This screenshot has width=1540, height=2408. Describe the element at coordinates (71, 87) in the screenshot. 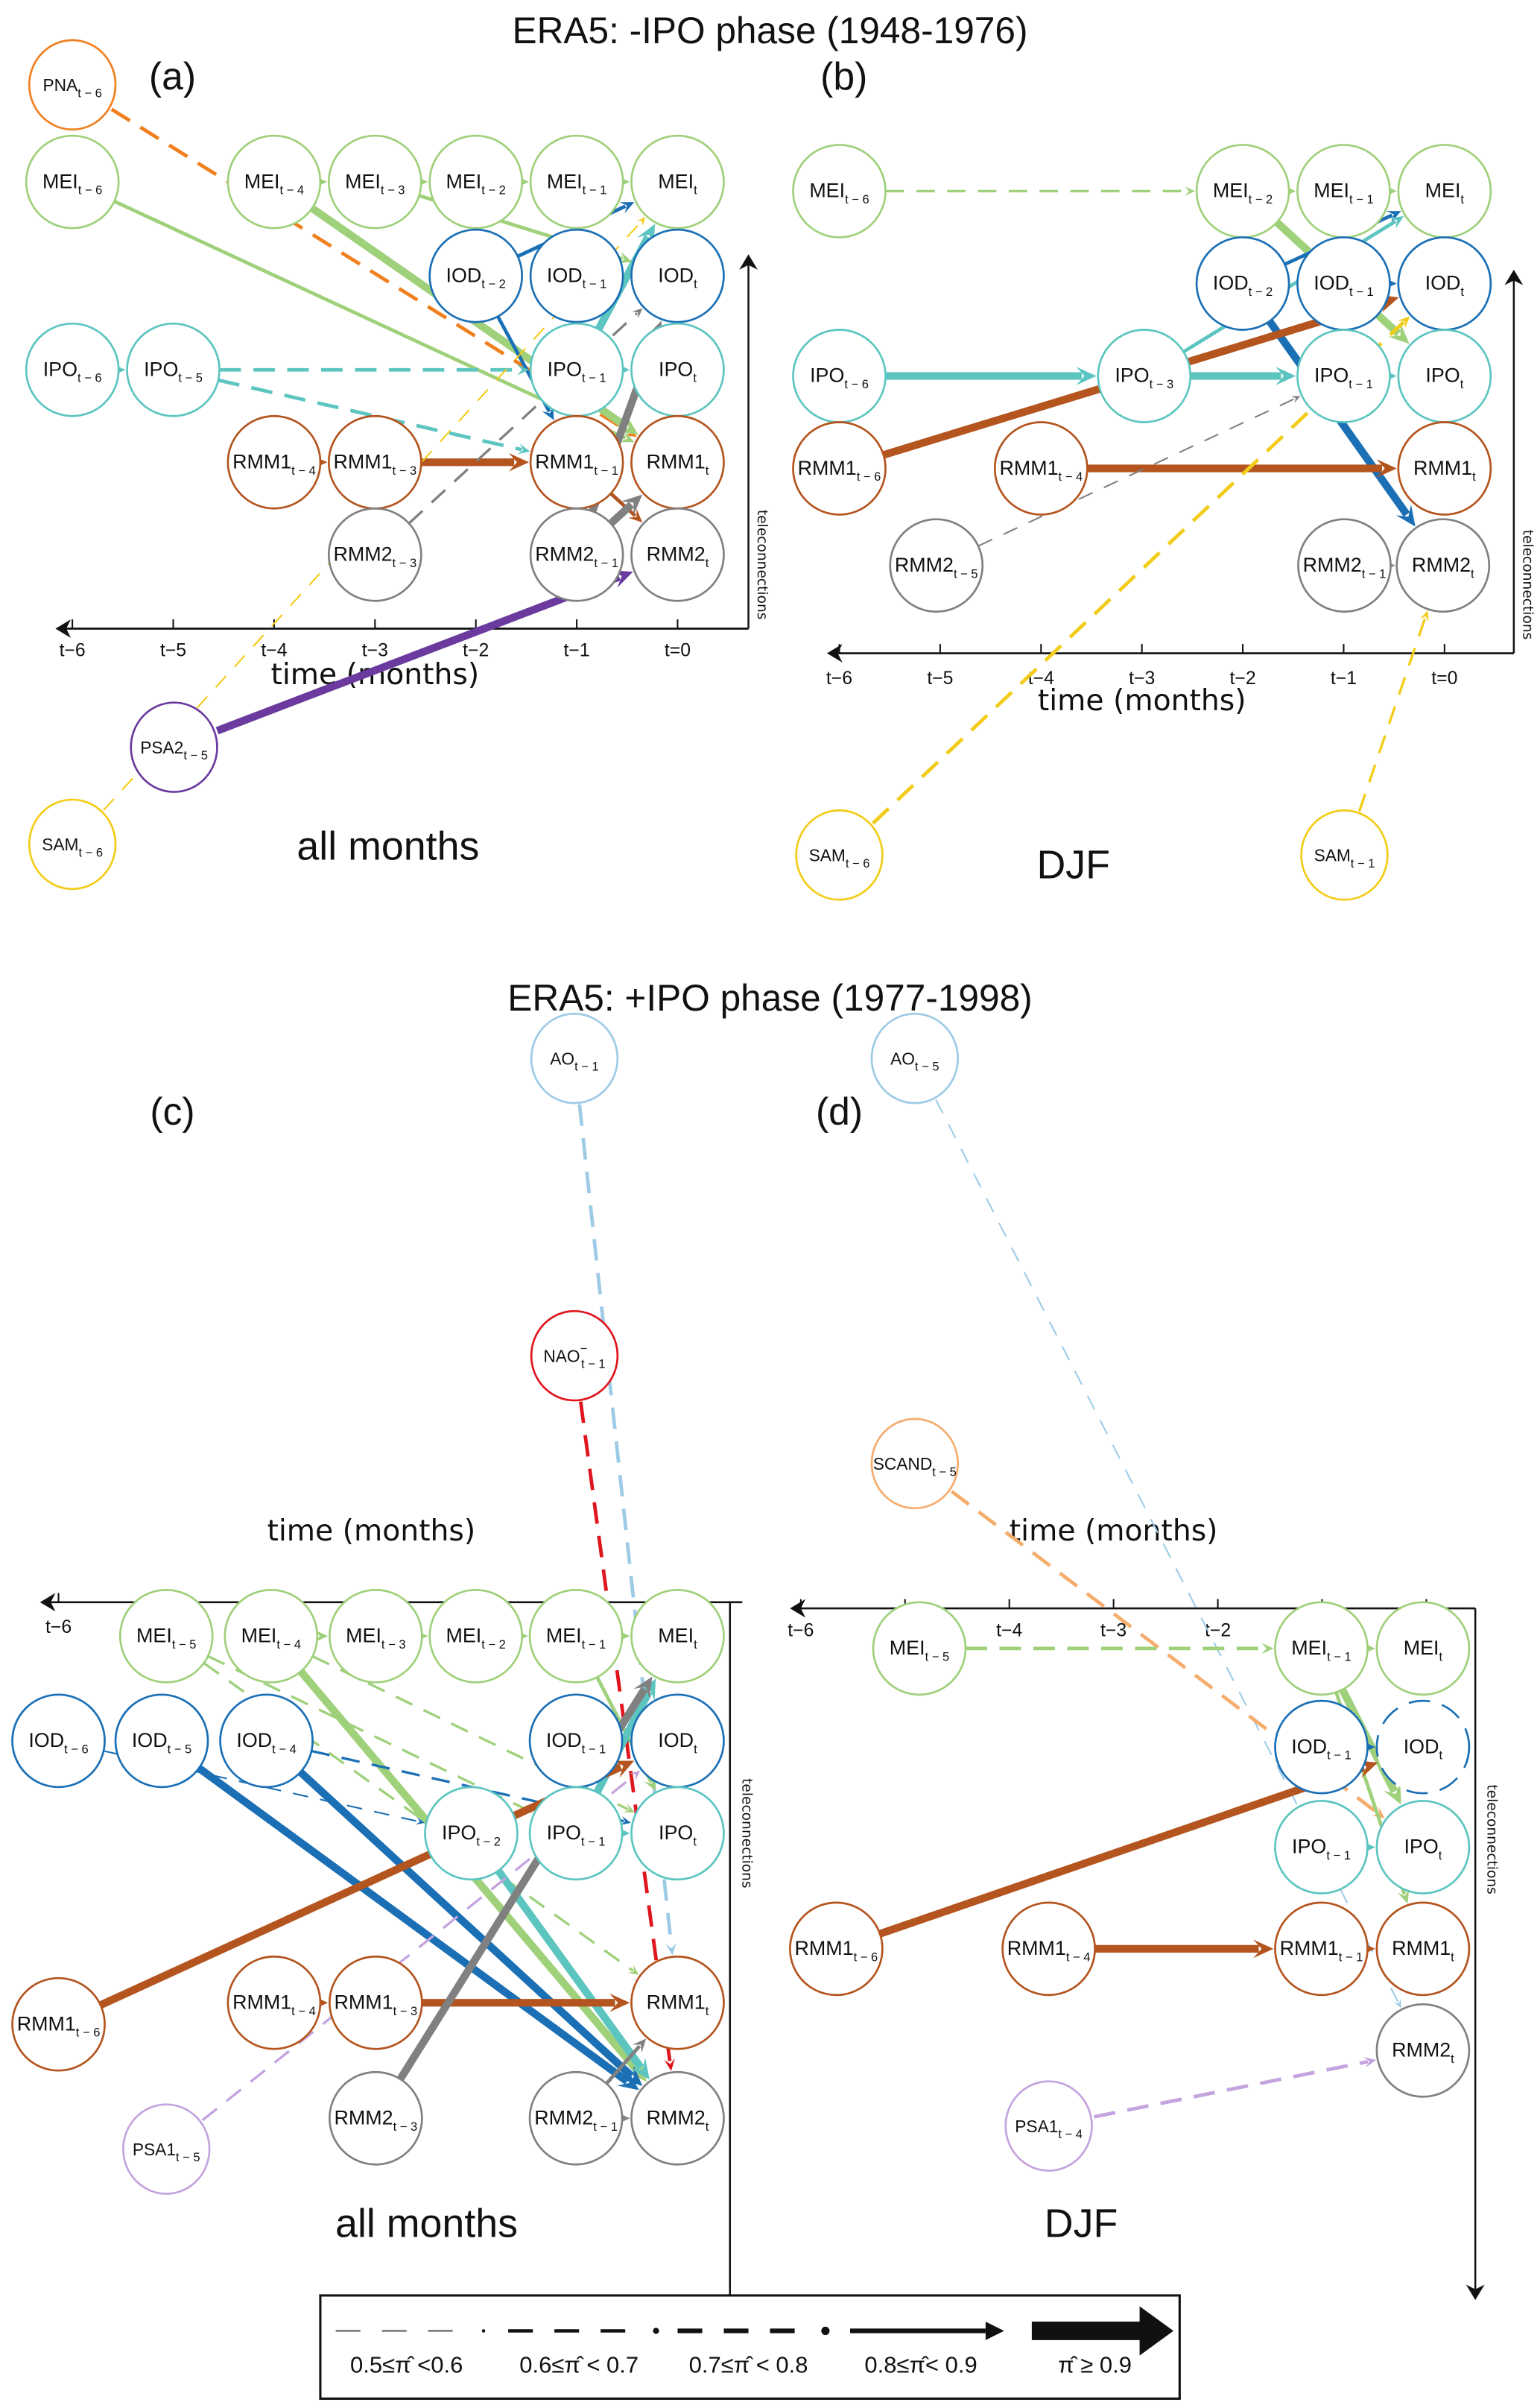

I see `node-label: PNAt − 6` at that location.